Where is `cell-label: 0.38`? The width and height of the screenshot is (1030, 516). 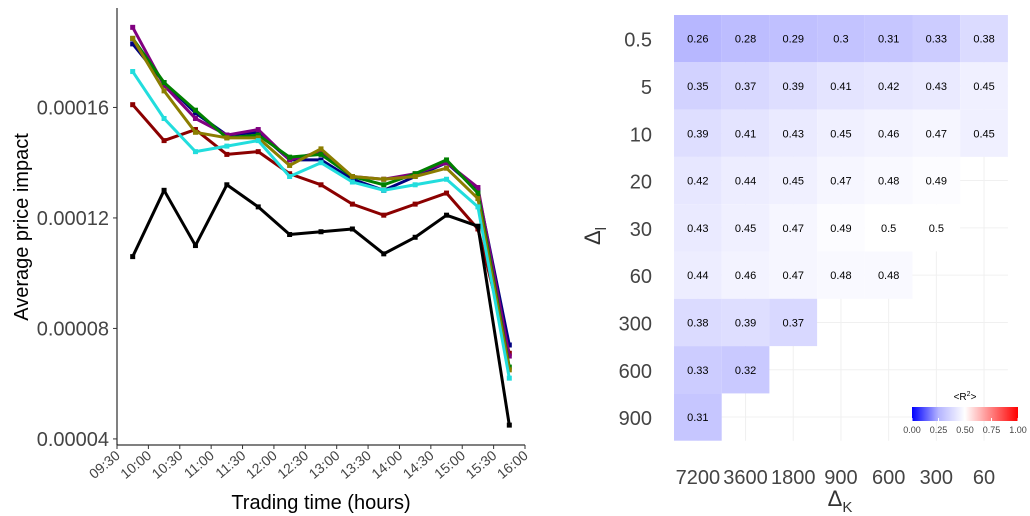 cell-label: 0.38 is located at coordinates (697, 323).